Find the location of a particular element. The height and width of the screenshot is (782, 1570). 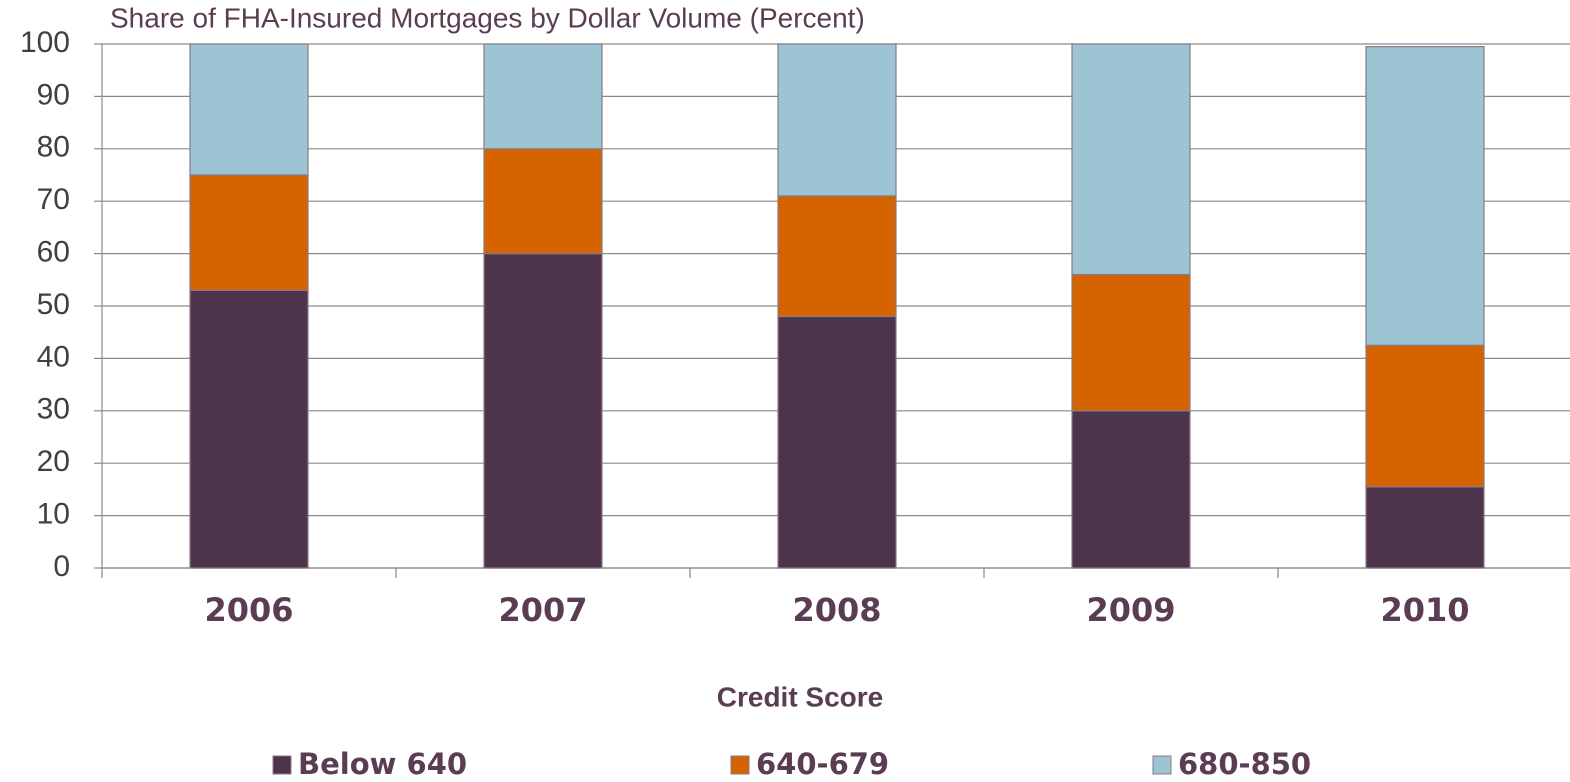

x-tick-label: 2008 is located at coordinates (836, 610).